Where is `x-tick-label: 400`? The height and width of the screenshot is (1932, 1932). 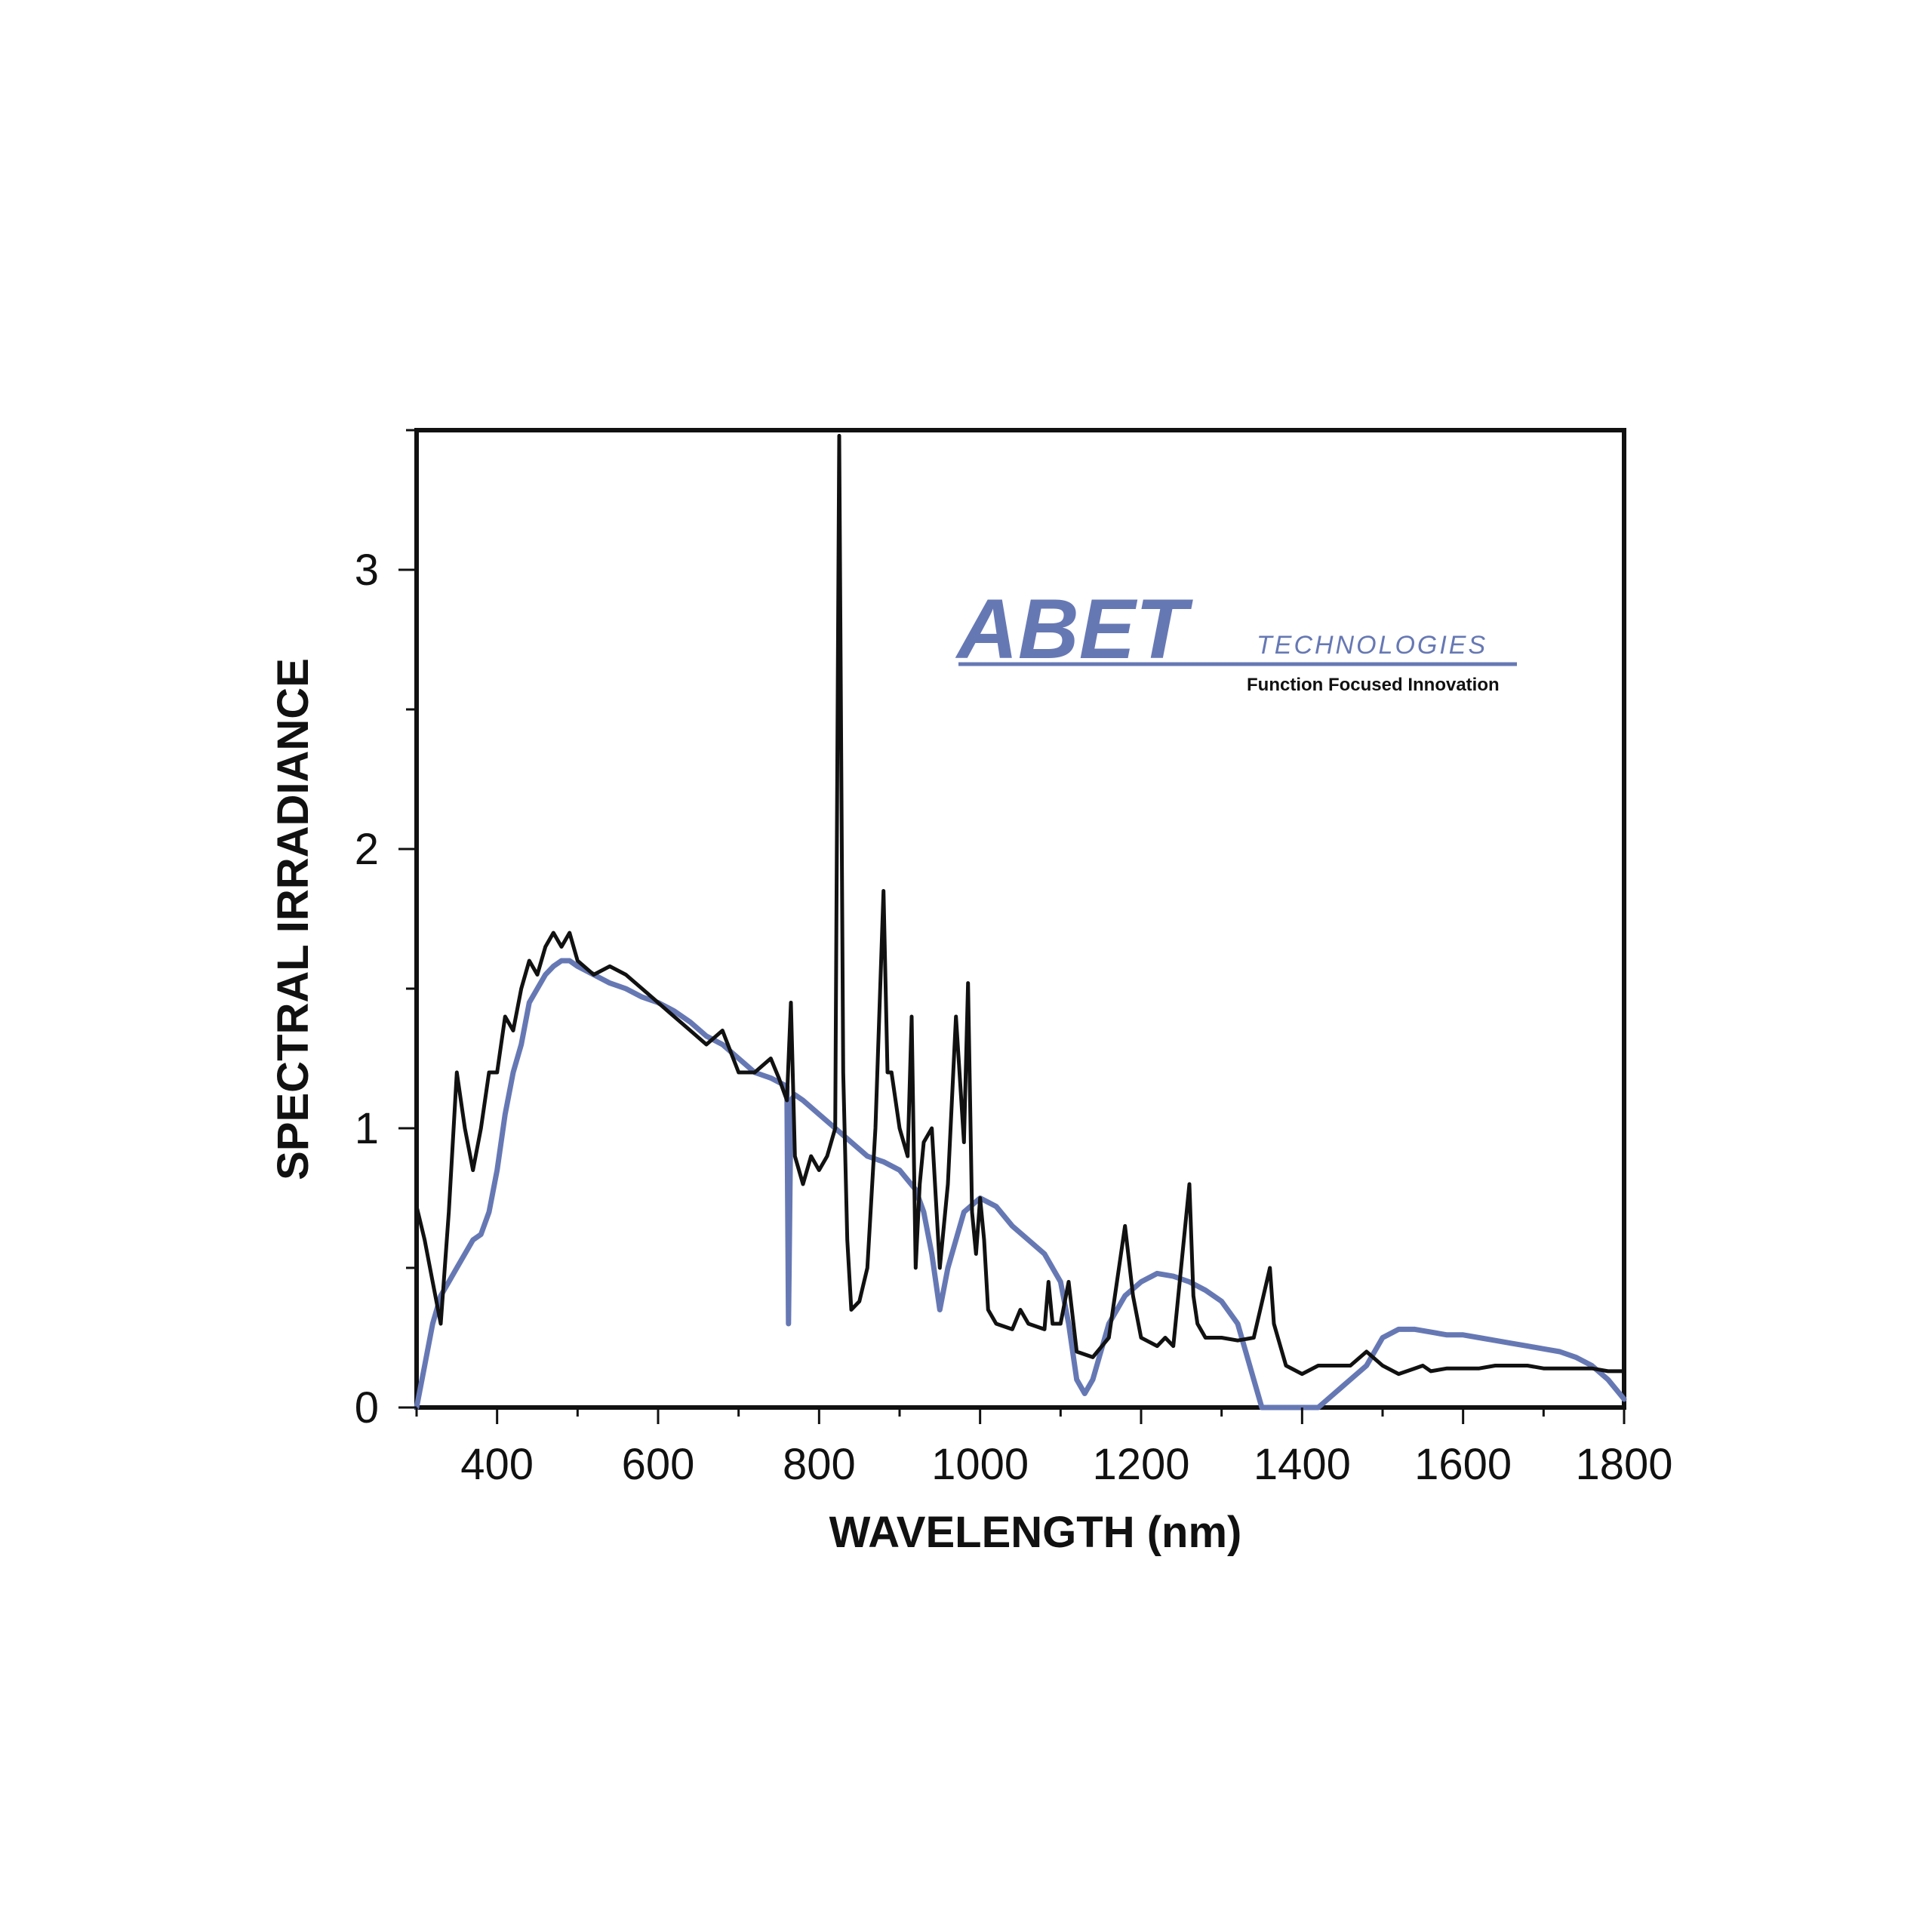
x-tick-label: 400 is located at coordinates (497, 1464).